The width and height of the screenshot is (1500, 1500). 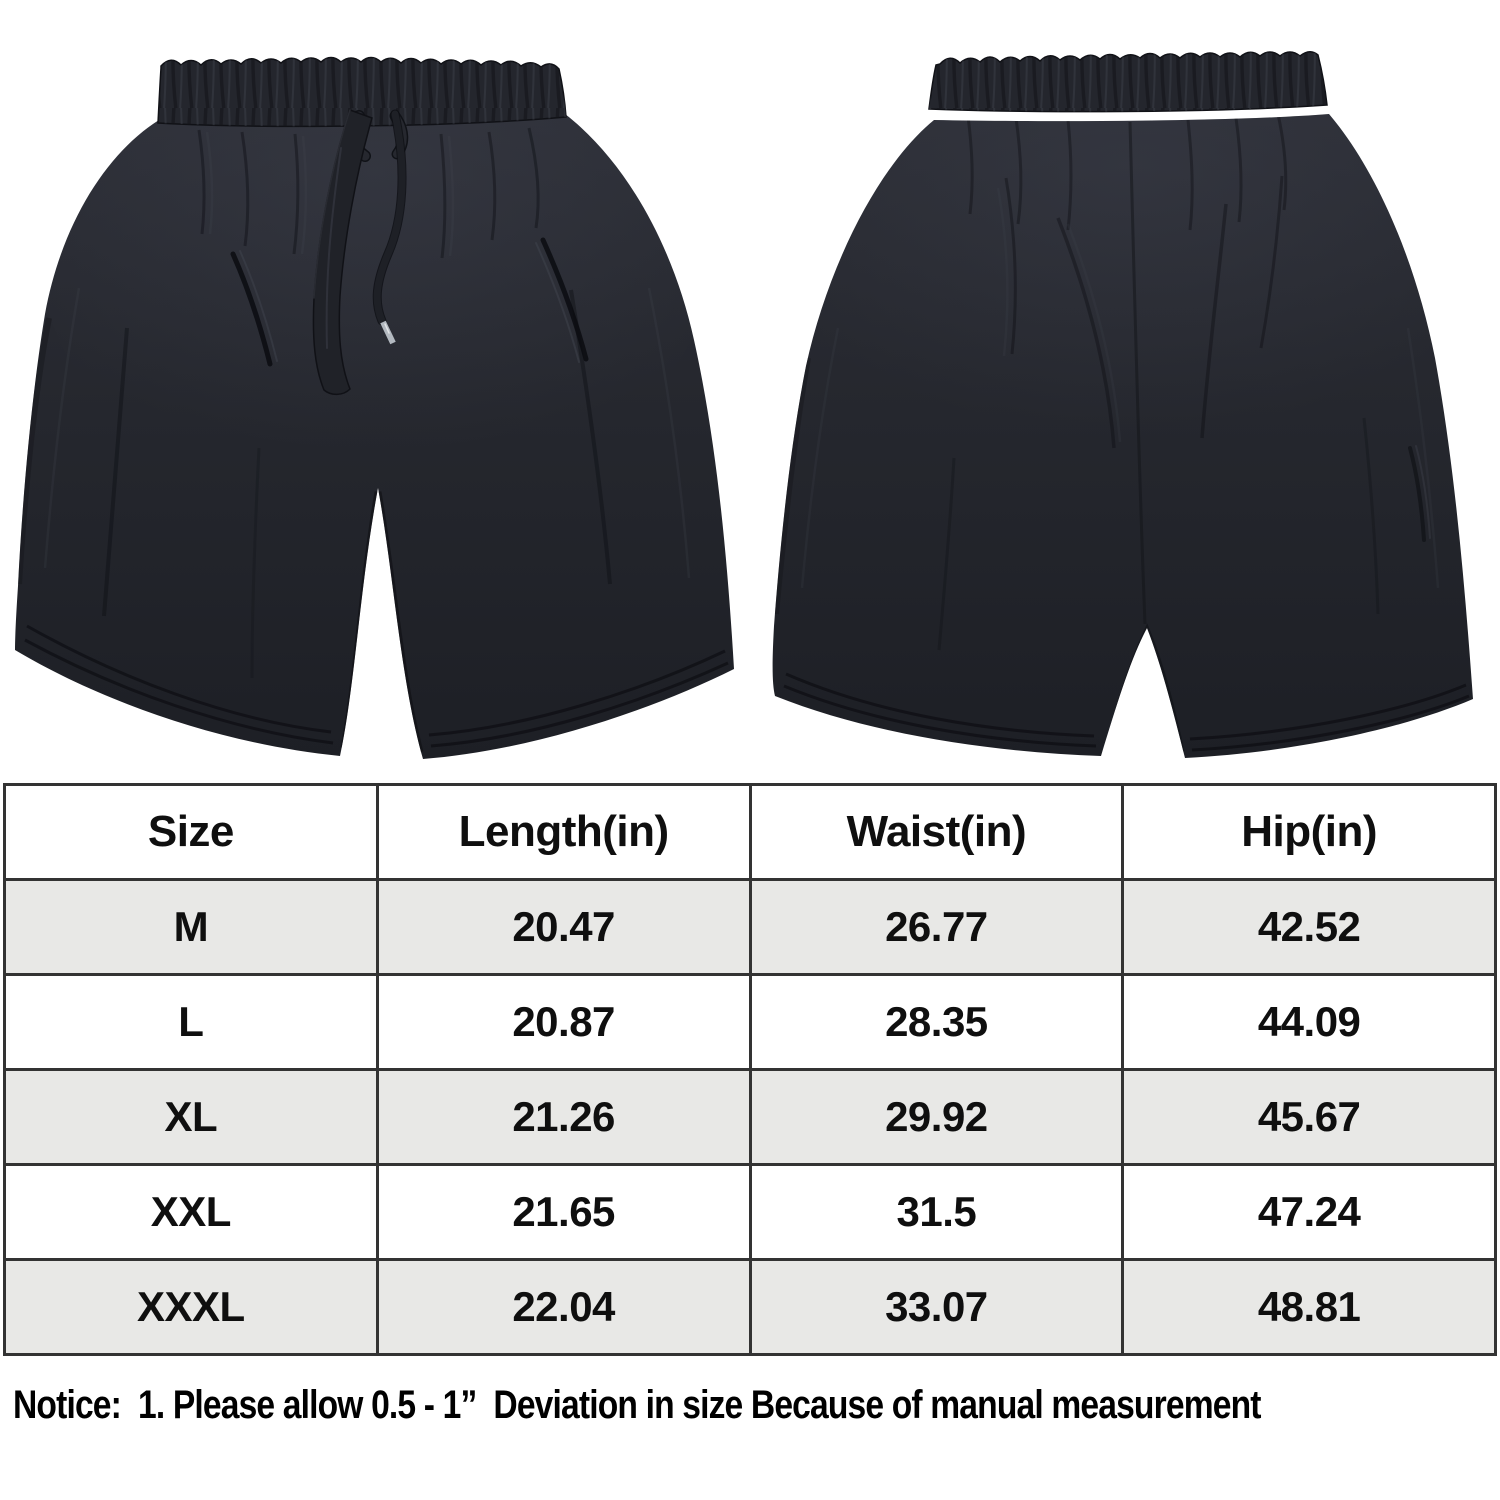 I want to click on cell-l-size: L, so click(x=191, y=1022).